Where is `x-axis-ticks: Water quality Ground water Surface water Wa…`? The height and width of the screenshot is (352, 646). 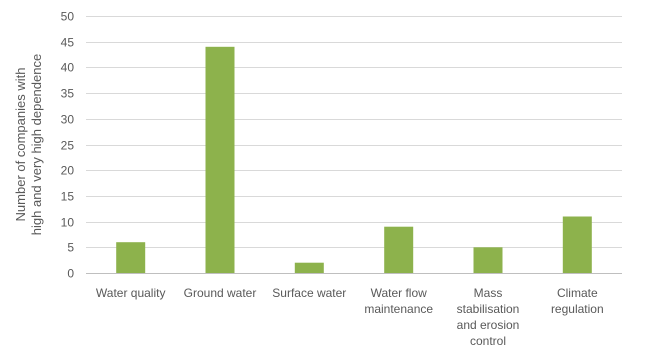
x-axis-ticks: Water quality Ground water Surface water Wa… is located at coordinates (350, 317).